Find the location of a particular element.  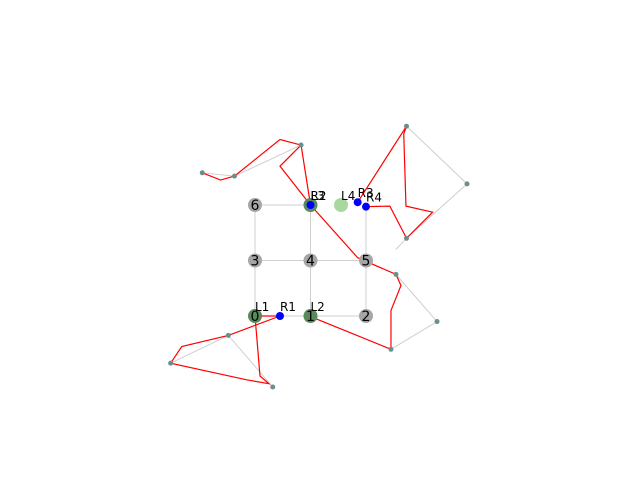

label-l1: L1 is located at coordinates (262, 307).